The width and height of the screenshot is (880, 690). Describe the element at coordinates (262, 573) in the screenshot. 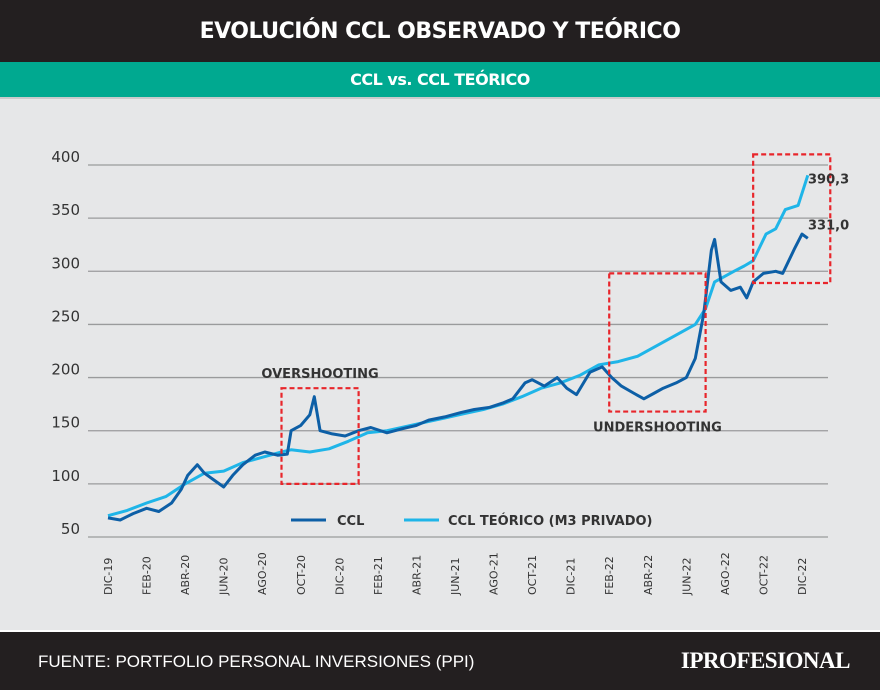

I see `x-tick-label: AGO-20` at that location.